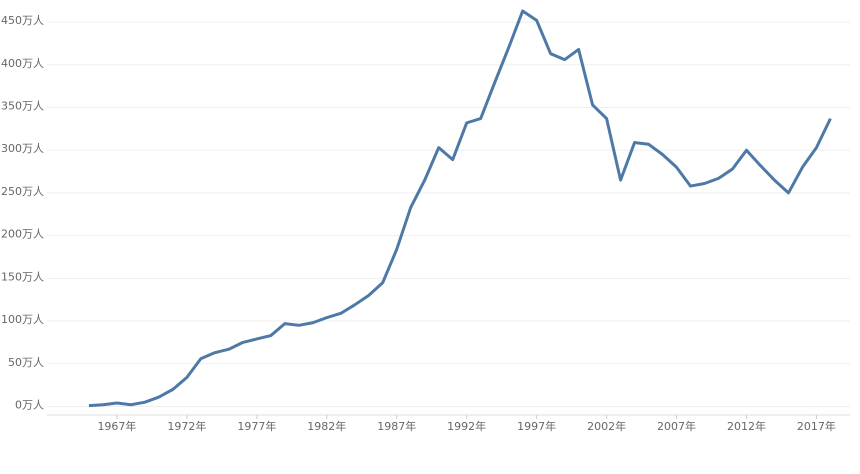 This screenshot has height=474, width=860. What do you see at coordinates (22, 63) in the screenshot?
I see `y-tick-label: 400万人` at bounding box center [22, 63].